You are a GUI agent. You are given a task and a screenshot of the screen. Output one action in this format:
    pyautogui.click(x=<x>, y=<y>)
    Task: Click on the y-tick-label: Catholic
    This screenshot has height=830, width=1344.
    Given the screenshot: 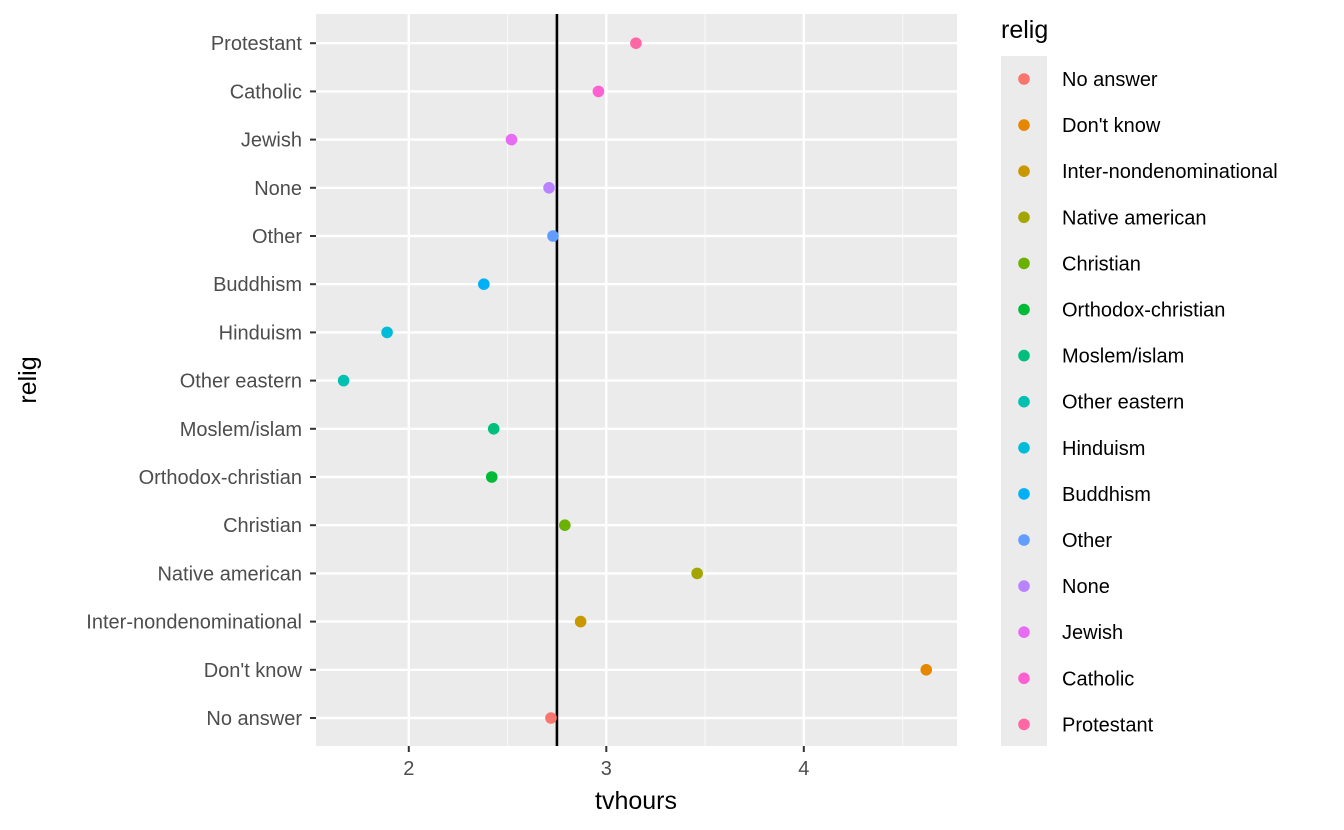 What is the action you would take?
    pyautogui.click(x=266, y=92)
    